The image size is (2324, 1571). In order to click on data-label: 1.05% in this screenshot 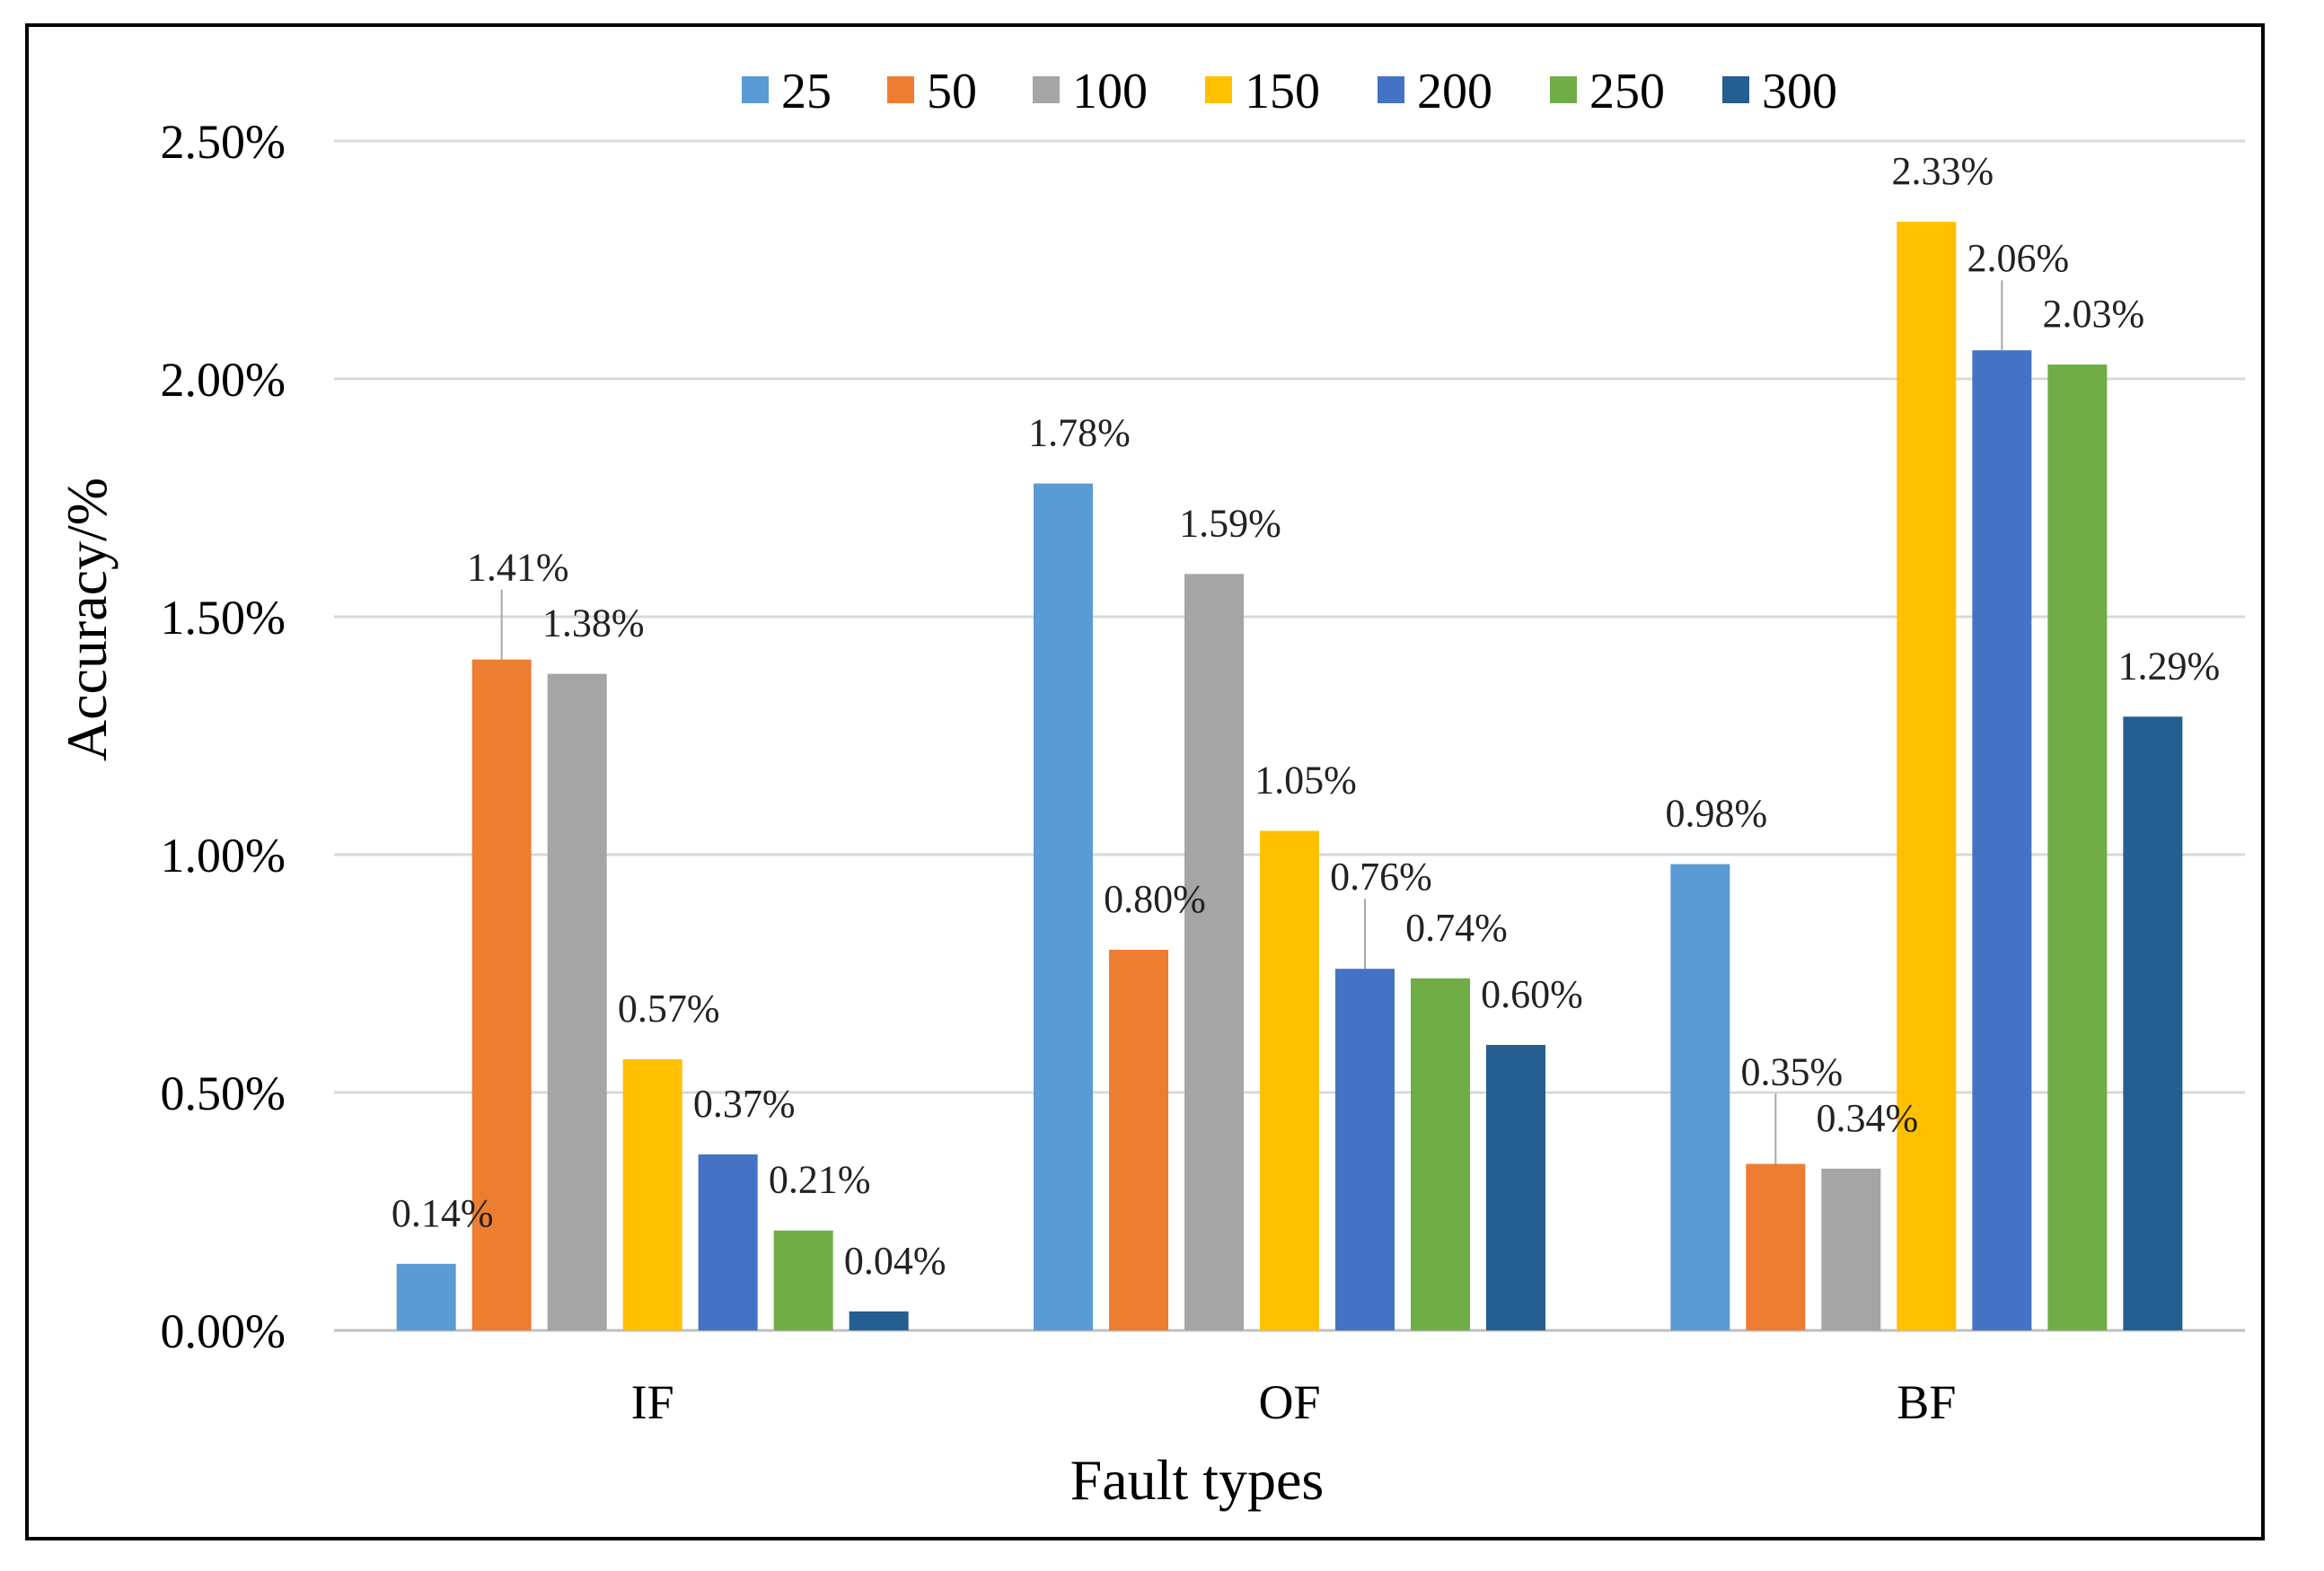, I will do `click(1306, 781)`.